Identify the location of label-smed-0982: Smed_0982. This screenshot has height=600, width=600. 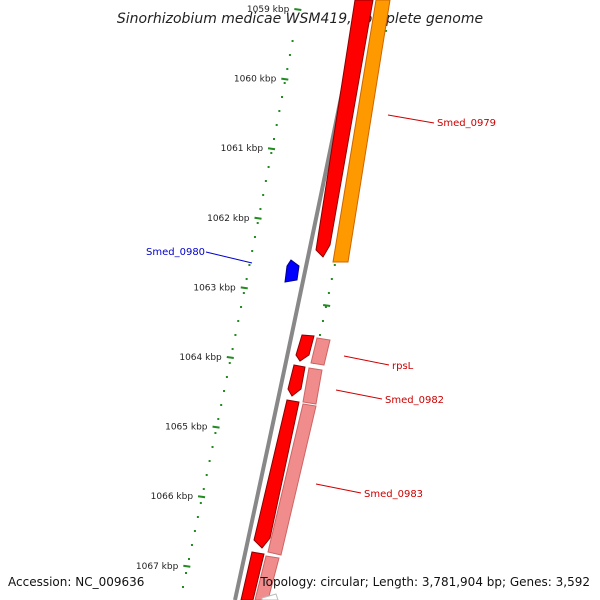
(414, 400).